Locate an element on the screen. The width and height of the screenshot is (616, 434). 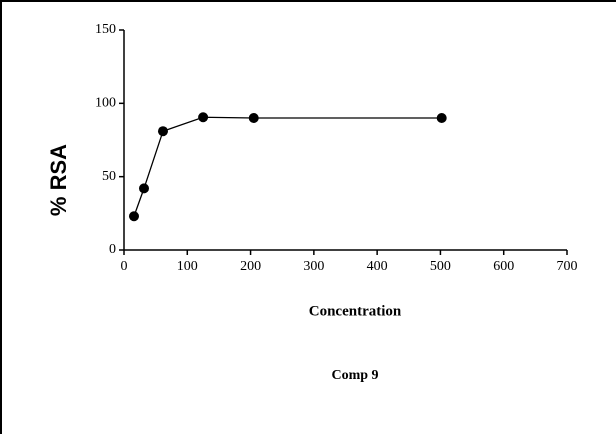
x-tick-label: 200 is located at coordinates (250, 266).